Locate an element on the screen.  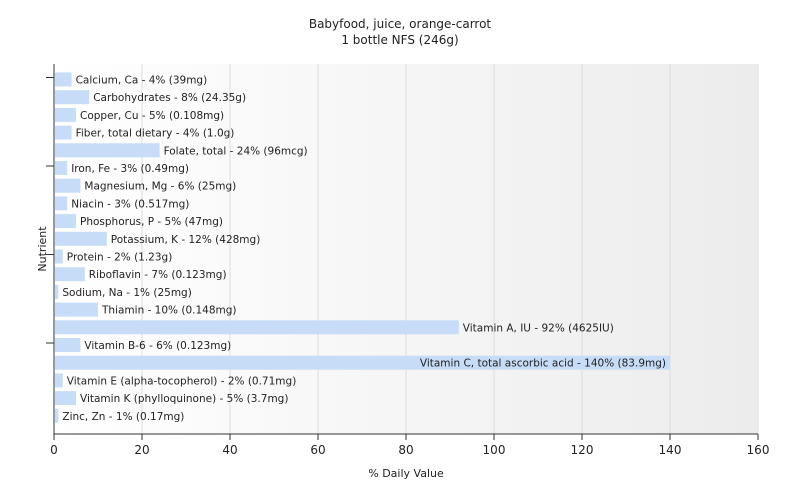
bar-label: Magnesium, Mg - 6% (25mg) is located at coordinates (160, 187).